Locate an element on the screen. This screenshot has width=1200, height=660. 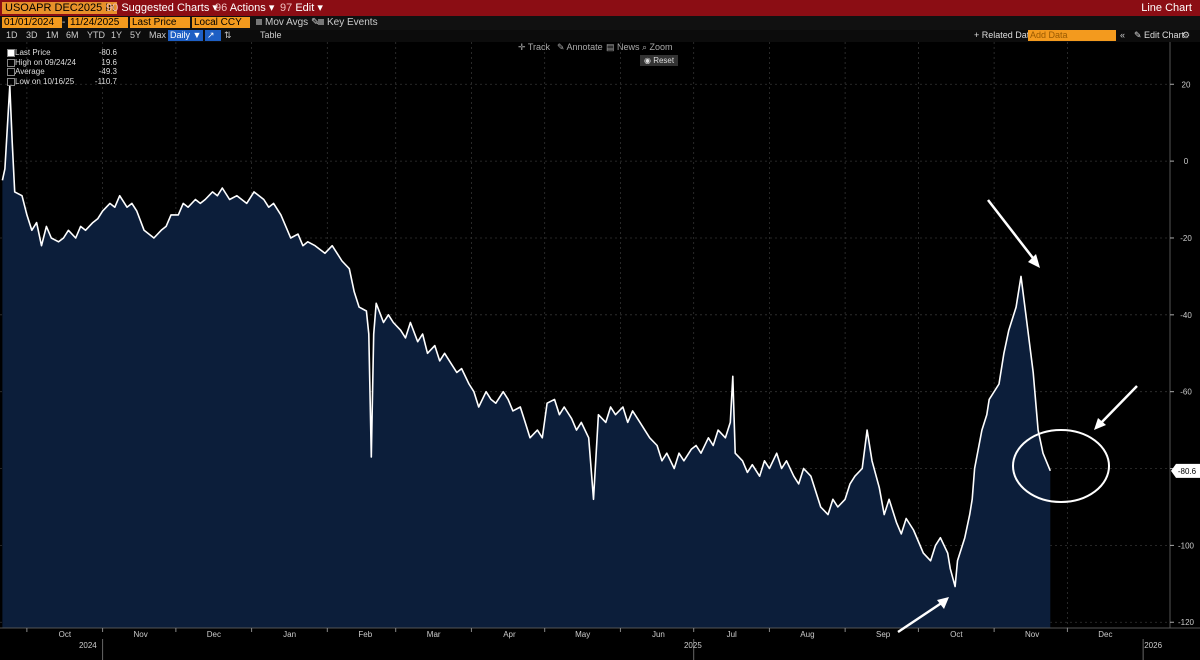
news-tool: ▤ News is located at coordinates (623, 47).